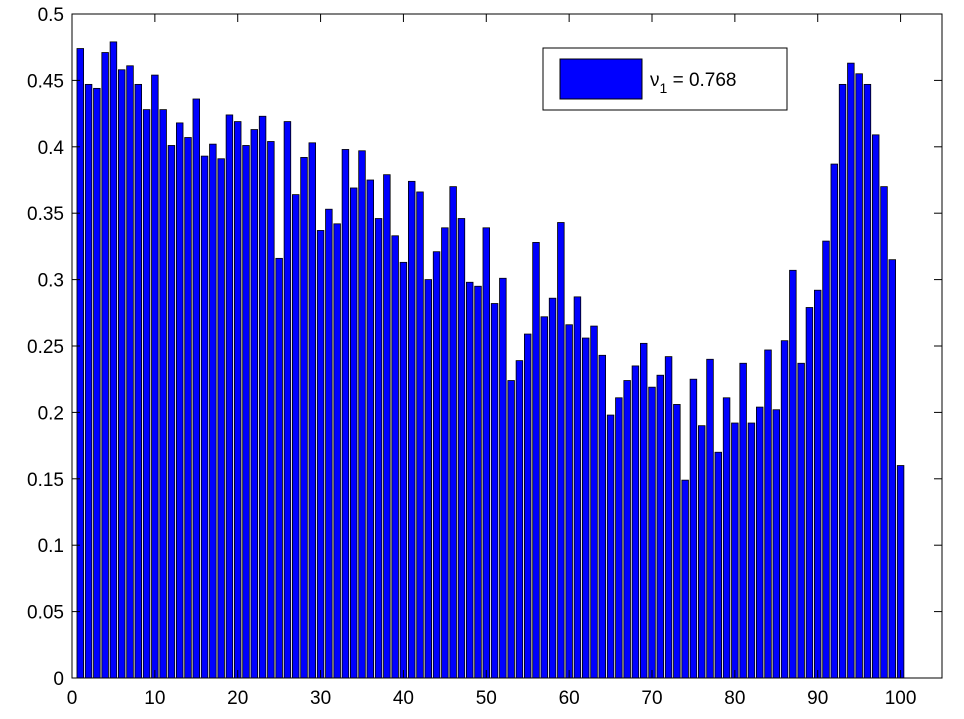 The width and height of the screenshot is (964, 719). What do you see at coordinates (51, 15) in the screenshot?
I see `y-tick-label: 0.5` at bounding box center [51, 15].